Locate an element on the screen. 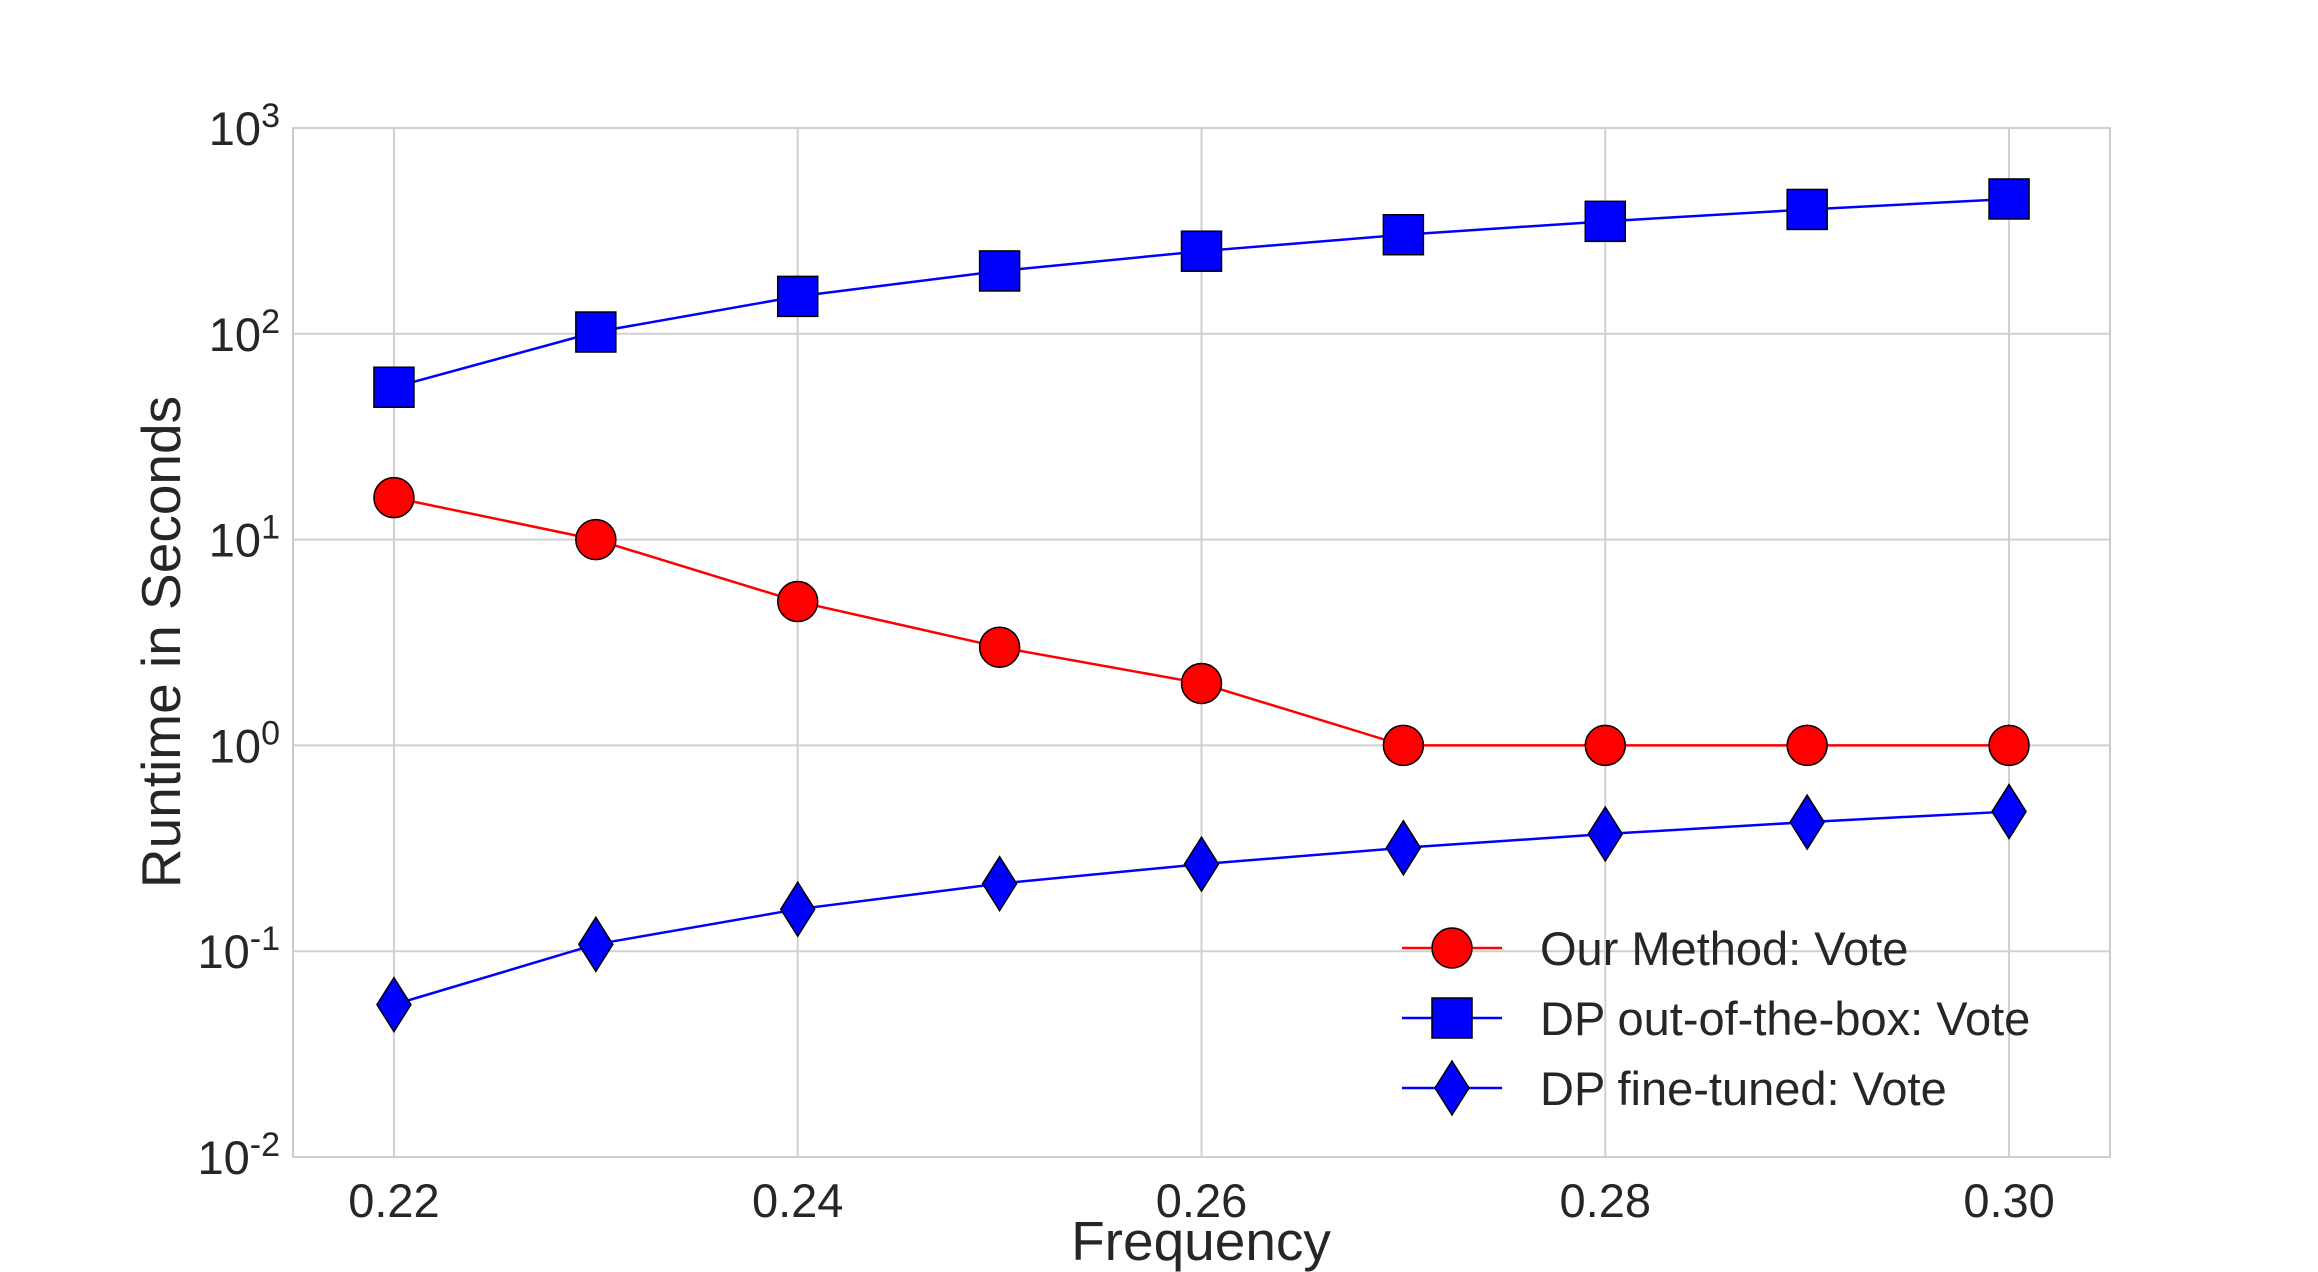 This screenshot has width=2318, height=1272. legend-label: DP out-of-the-box: Vote is located at coordinates (1785, 1018).